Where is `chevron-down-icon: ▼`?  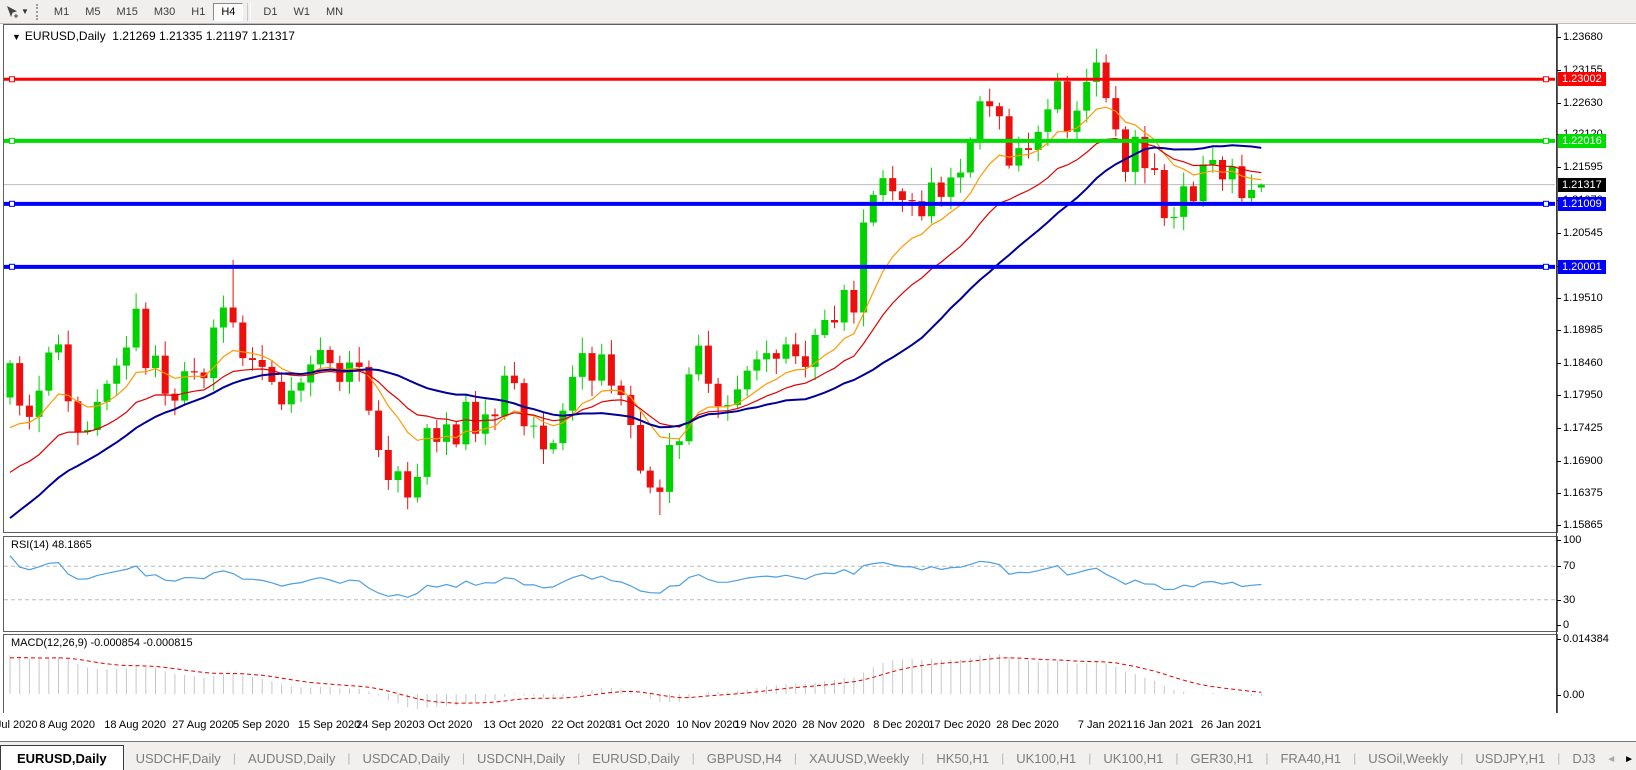
chevron-down-icon: ▼ is located at coordinates (25, 11).